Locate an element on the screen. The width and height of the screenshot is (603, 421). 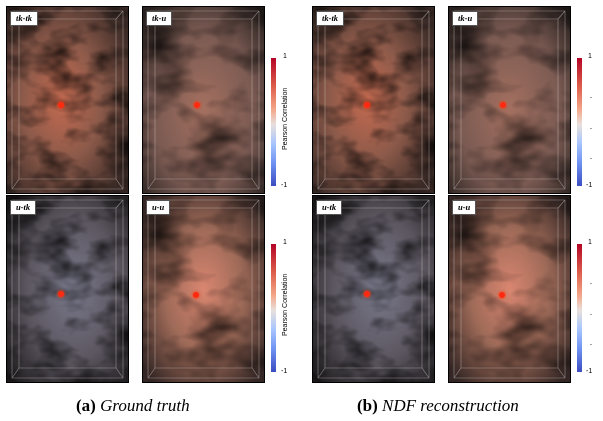
caption-text: NDF reconstruction is located at coordinates (450, 405).